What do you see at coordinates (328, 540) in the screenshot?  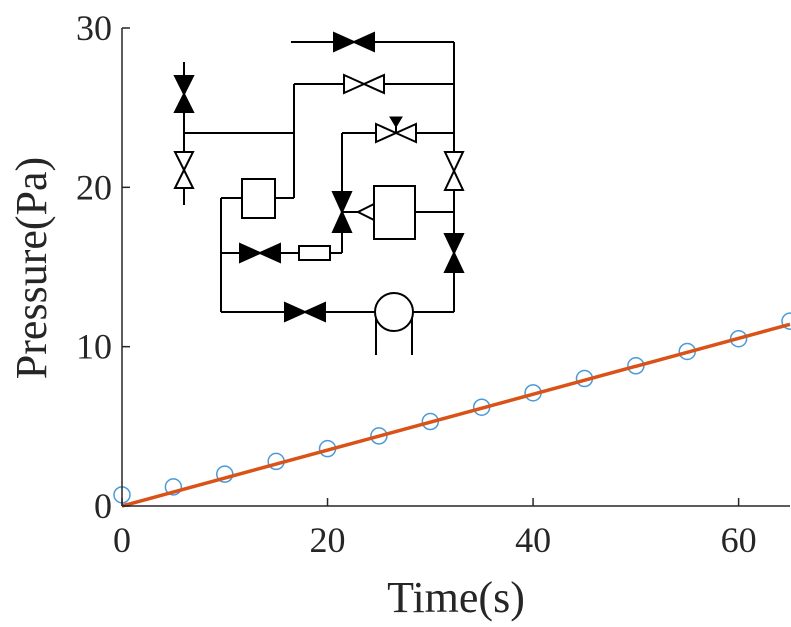 I see `x-tick-label: 20` at bounding box center [328, 540].